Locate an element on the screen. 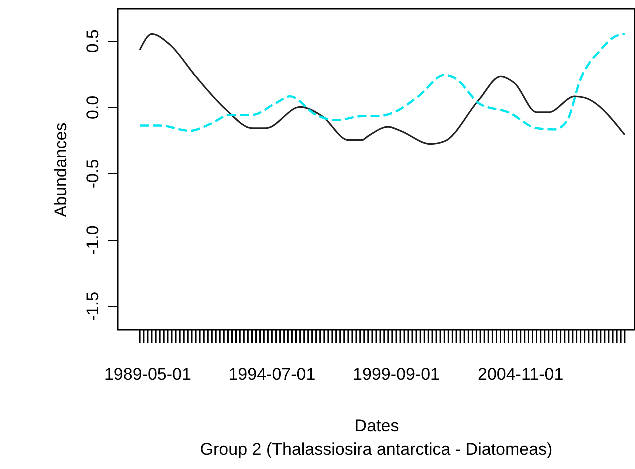 This screenshot has width=635, height=469. text: Group 2 (Thalassiosira antarctica - Diatomeas) is located at coordinates (376, 449).